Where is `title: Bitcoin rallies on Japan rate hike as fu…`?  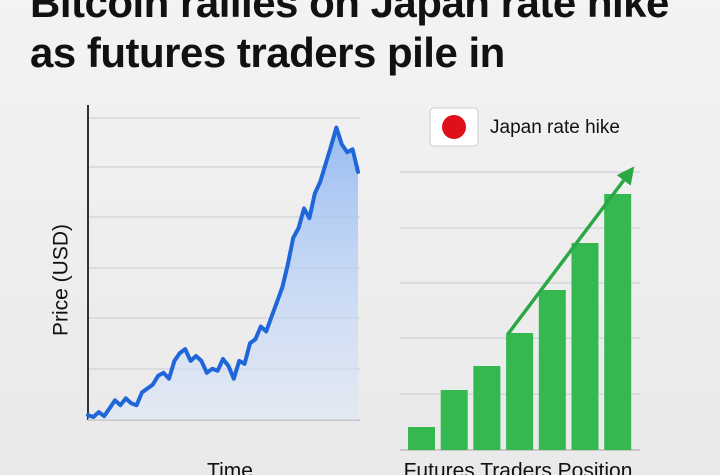 title: Bitcoin rallies on Japan rate hike as fu… is located at coordinates (349, 38).